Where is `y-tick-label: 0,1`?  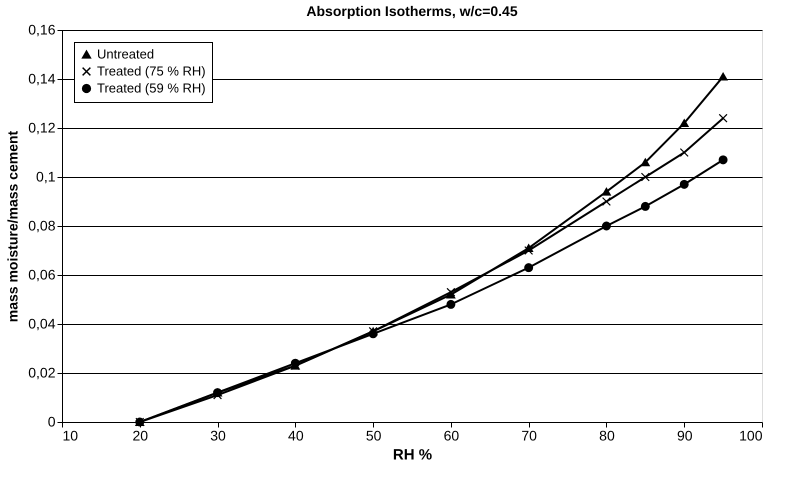 y-tick-label: 0,1 is located at coordinates (46, 176).